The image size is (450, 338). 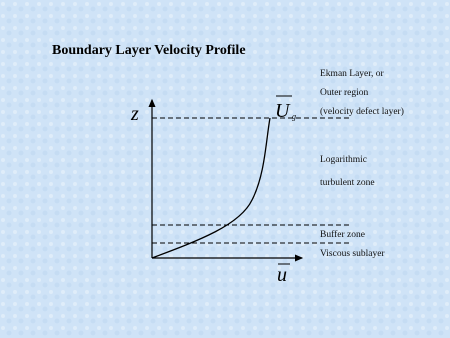 I want to click on u-label: u, so click(x=282, y=275).